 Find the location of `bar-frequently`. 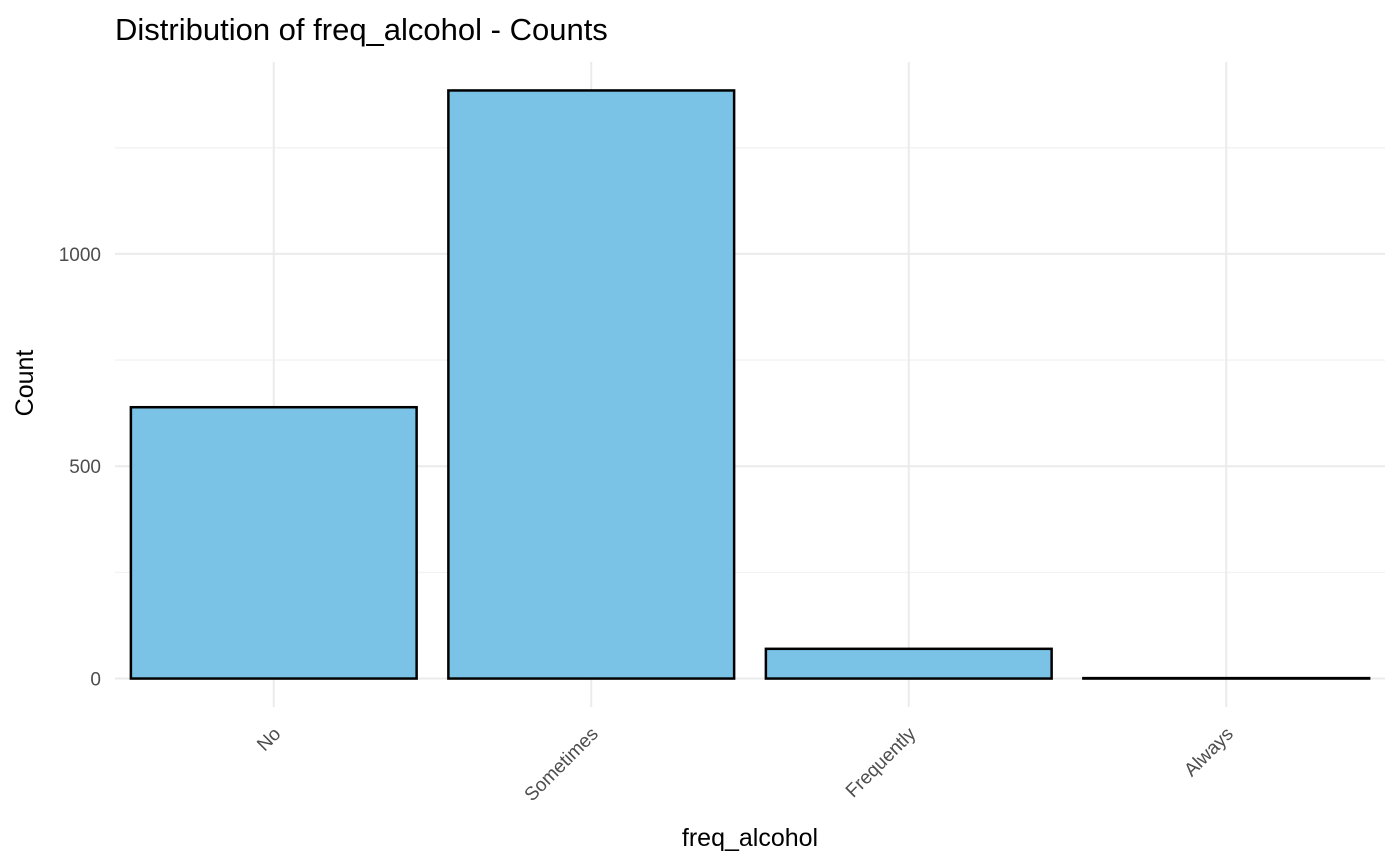

bar-frequently is located at coordinates (909, 664).